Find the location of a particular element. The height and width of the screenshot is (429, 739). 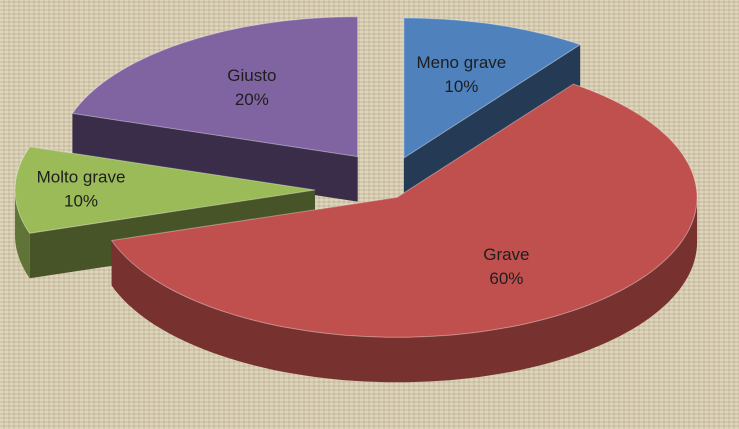

slice-value-label: 60% is located at coordinates (506, 278).